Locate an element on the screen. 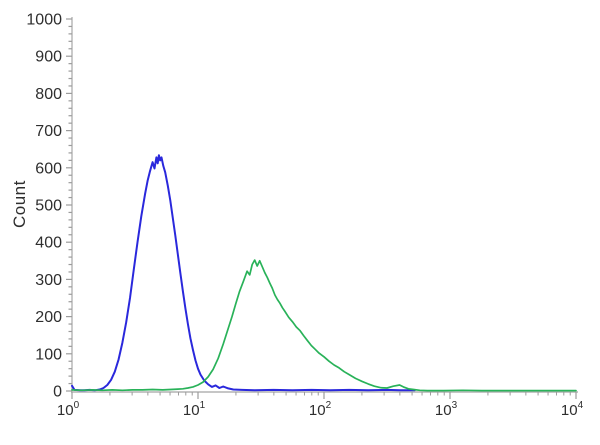 This screenshot has width=600, height=445. x-tick-label: 10¹ is located at coordinates (194, 409).